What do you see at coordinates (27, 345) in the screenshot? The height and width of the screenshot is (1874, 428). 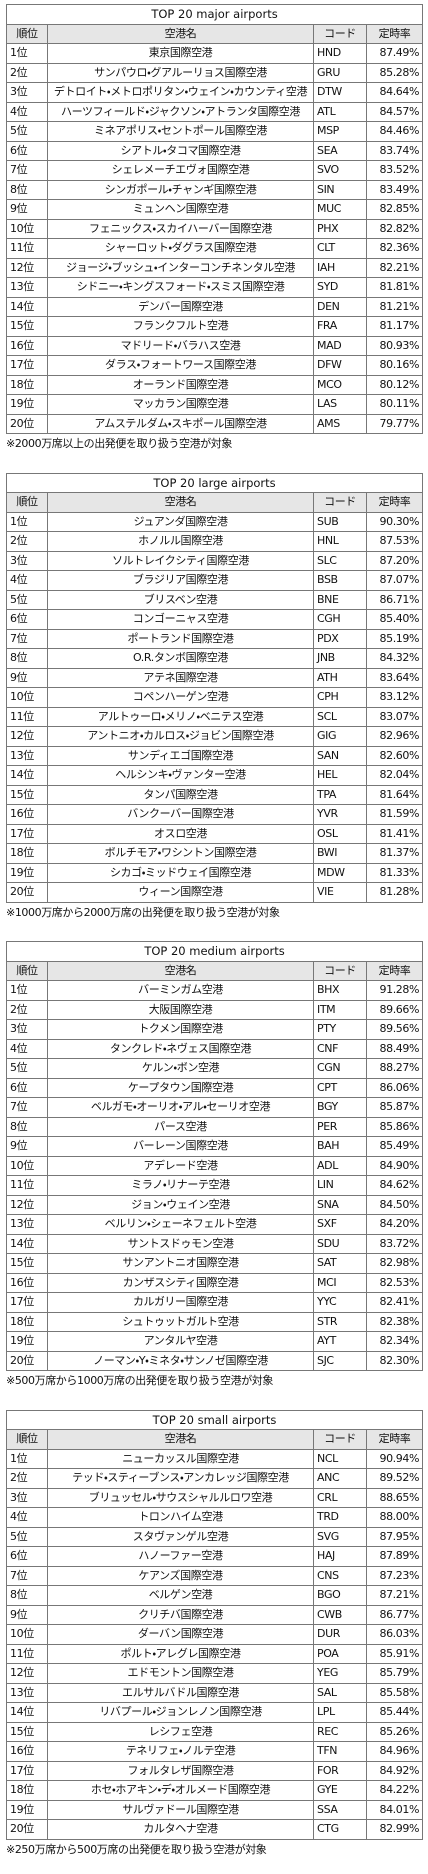 I see `rank-cell: 16位` at bounding box center [27, 345].